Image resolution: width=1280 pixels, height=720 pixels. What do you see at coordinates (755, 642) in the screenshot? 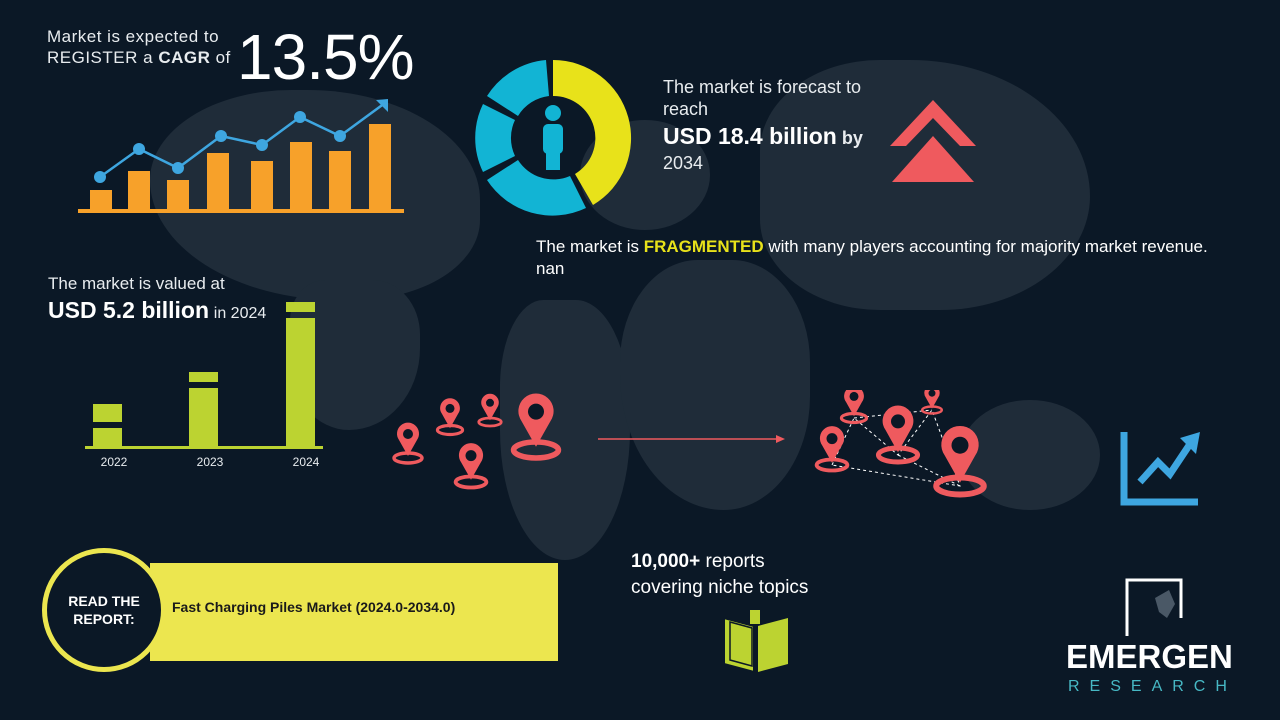
I see `open-book-icon` at bounding box center [755, 642].